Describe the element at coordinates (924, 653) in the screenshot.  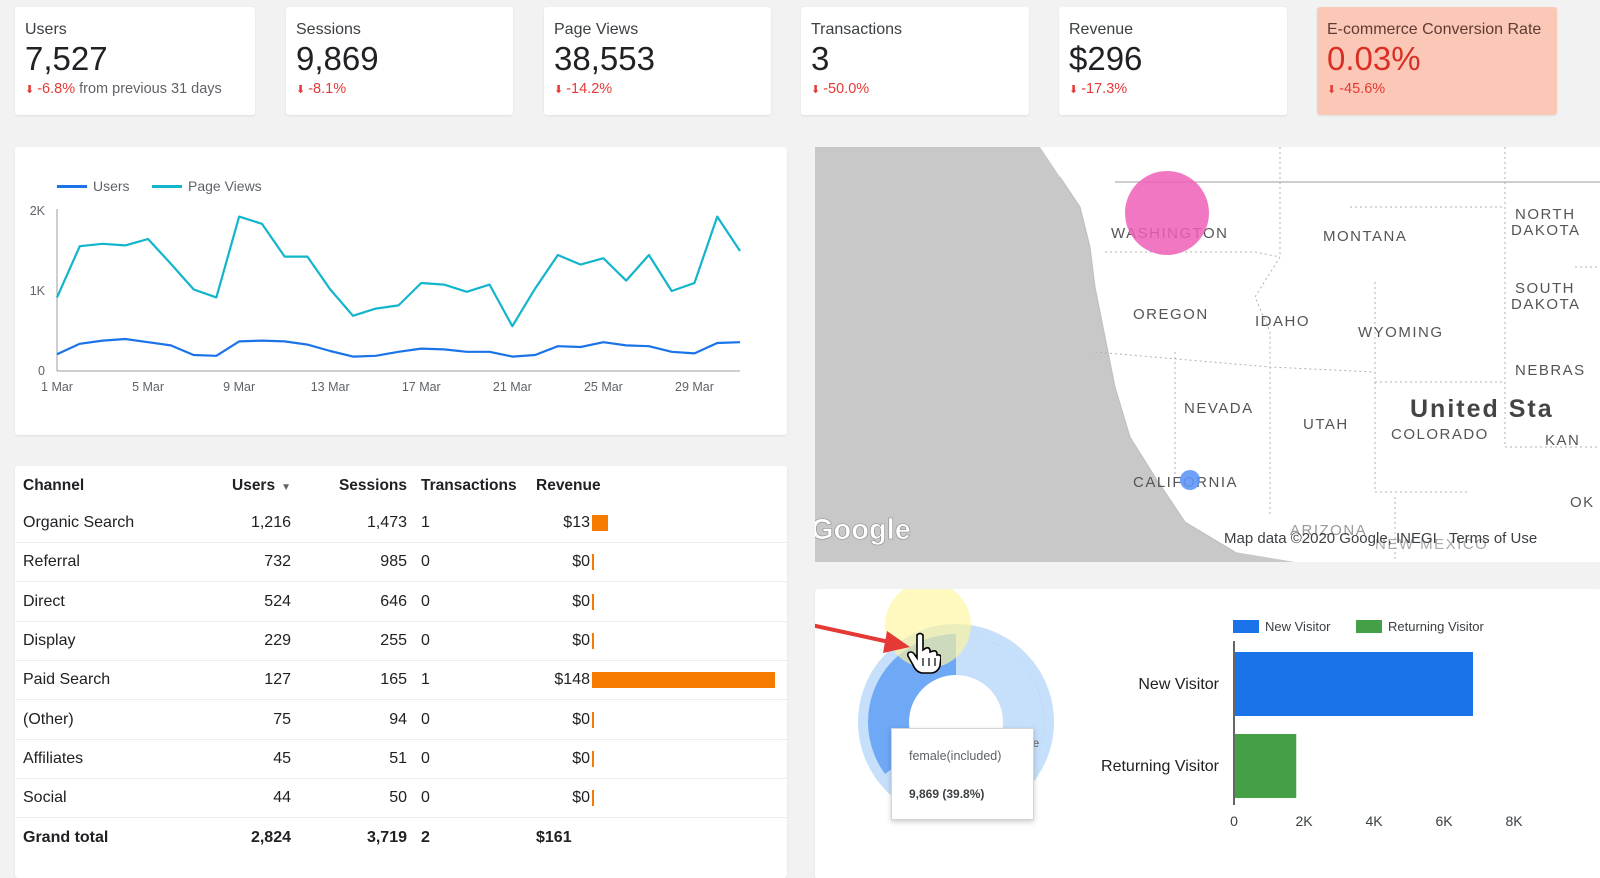
I see `hand-pointer-icon` at that location.